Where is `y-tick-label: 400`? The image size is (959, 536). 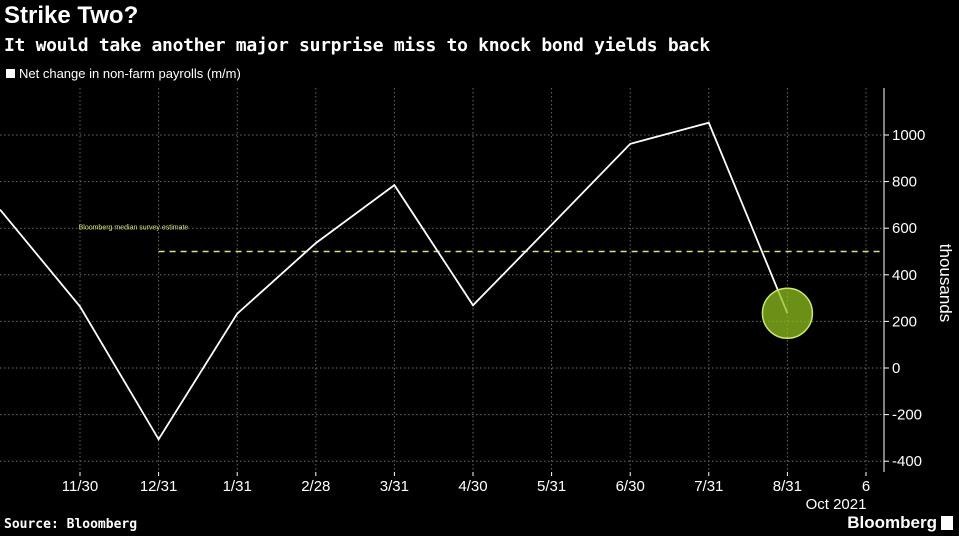 y-tick-label: 400 is located at coordinates (904, 275).